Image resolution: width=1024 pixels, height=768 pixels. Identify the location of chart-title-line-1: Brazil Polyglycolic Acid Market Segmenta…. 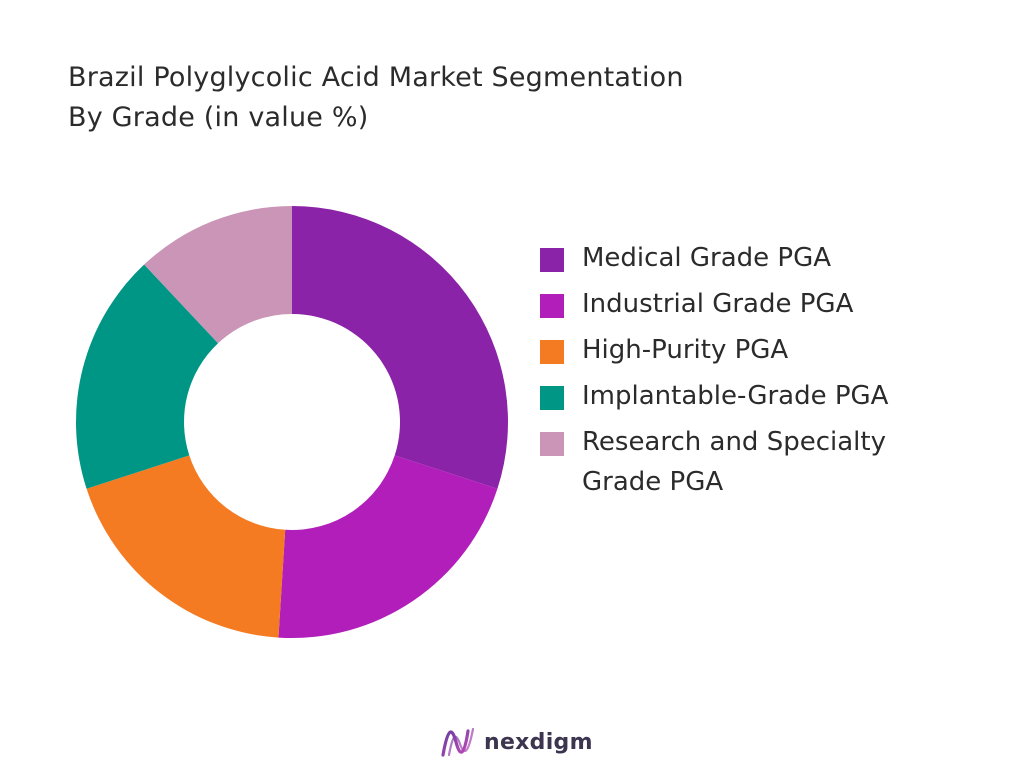
(376, 77).